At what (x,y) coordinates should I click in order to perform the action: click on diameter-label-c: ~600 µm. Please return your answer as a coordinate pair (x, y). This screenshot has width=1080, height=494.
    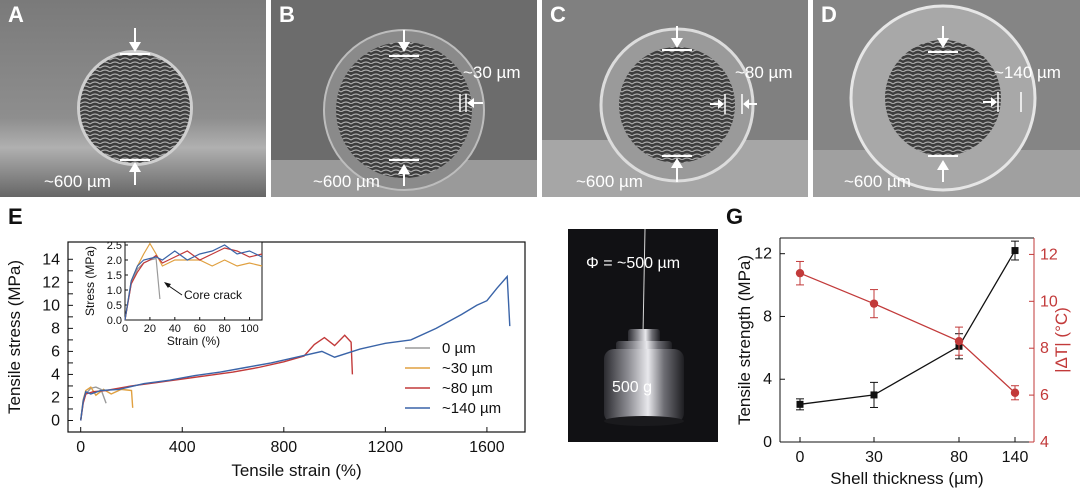
    Looking at the image, I should click on (609, 181).